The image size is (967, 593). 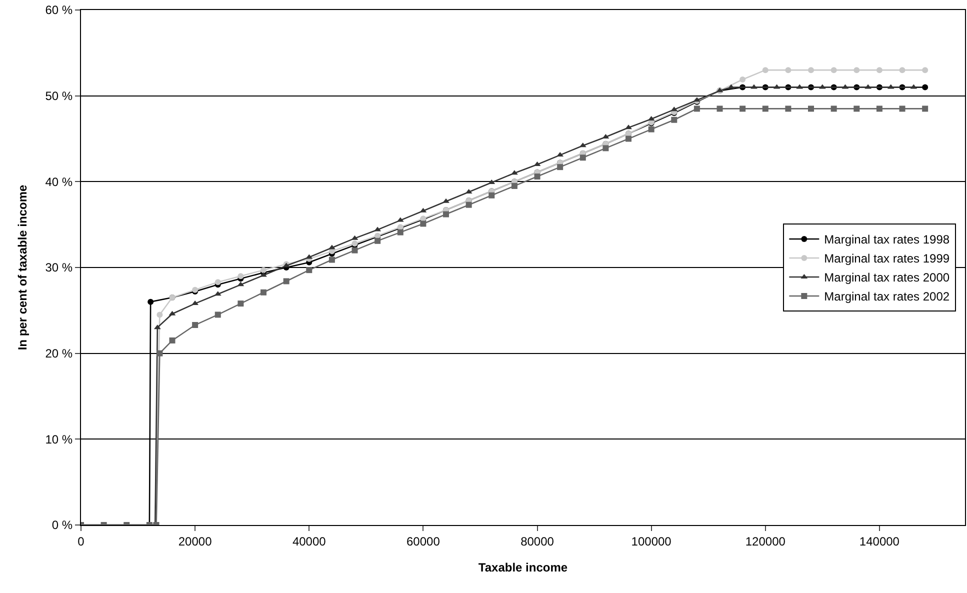 I want to click on x-tick-label: 60000, so click(x=423, y=541).